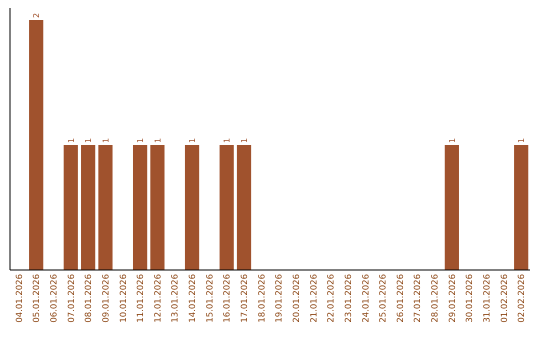  I want to click on data-label: 2, so click(37, 15).